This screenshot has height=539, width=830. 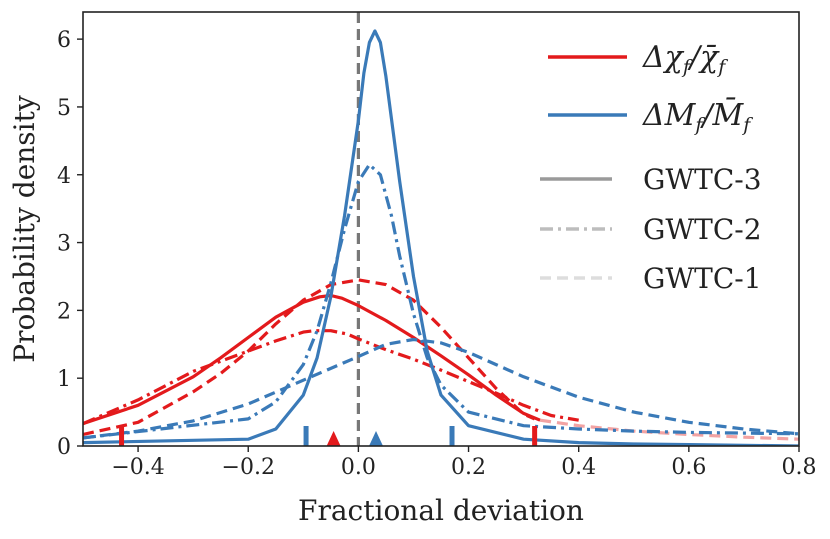 What do you see at coordinates (685, 59) in the screenshot?
I see `legend-label-chi: Δχf​/χ̄f​` at bounding box center [685, 59].